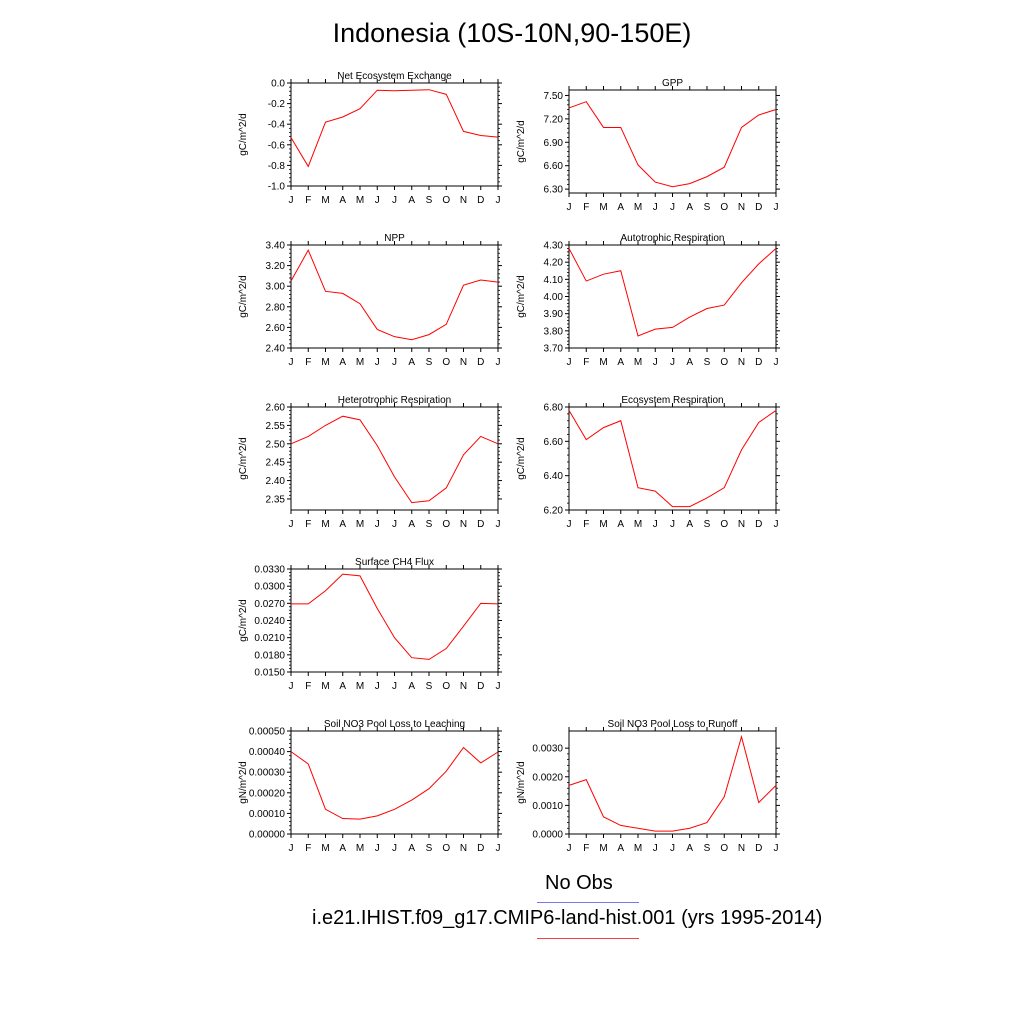  Describe the element at coordinates (547, 806) in the screenshot. I see `y-tick-label: 0.0010` at that location.